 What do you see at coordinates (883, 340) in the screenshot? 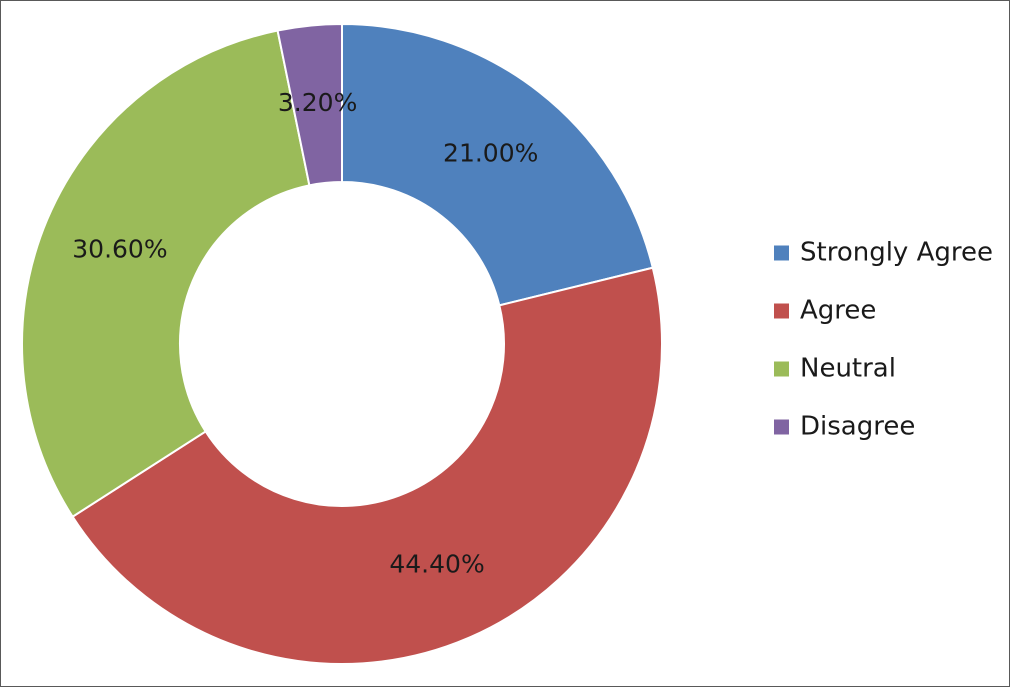
I see `legend: Strongly Agree Agree Neutral Disagree` at bounding box center [883, 340].